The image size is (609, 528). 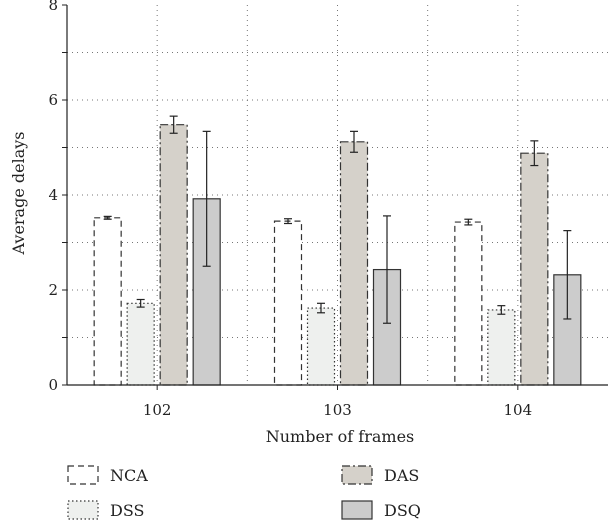 I want to click on legend-label-das: DAS, so click(x=401, y=475).